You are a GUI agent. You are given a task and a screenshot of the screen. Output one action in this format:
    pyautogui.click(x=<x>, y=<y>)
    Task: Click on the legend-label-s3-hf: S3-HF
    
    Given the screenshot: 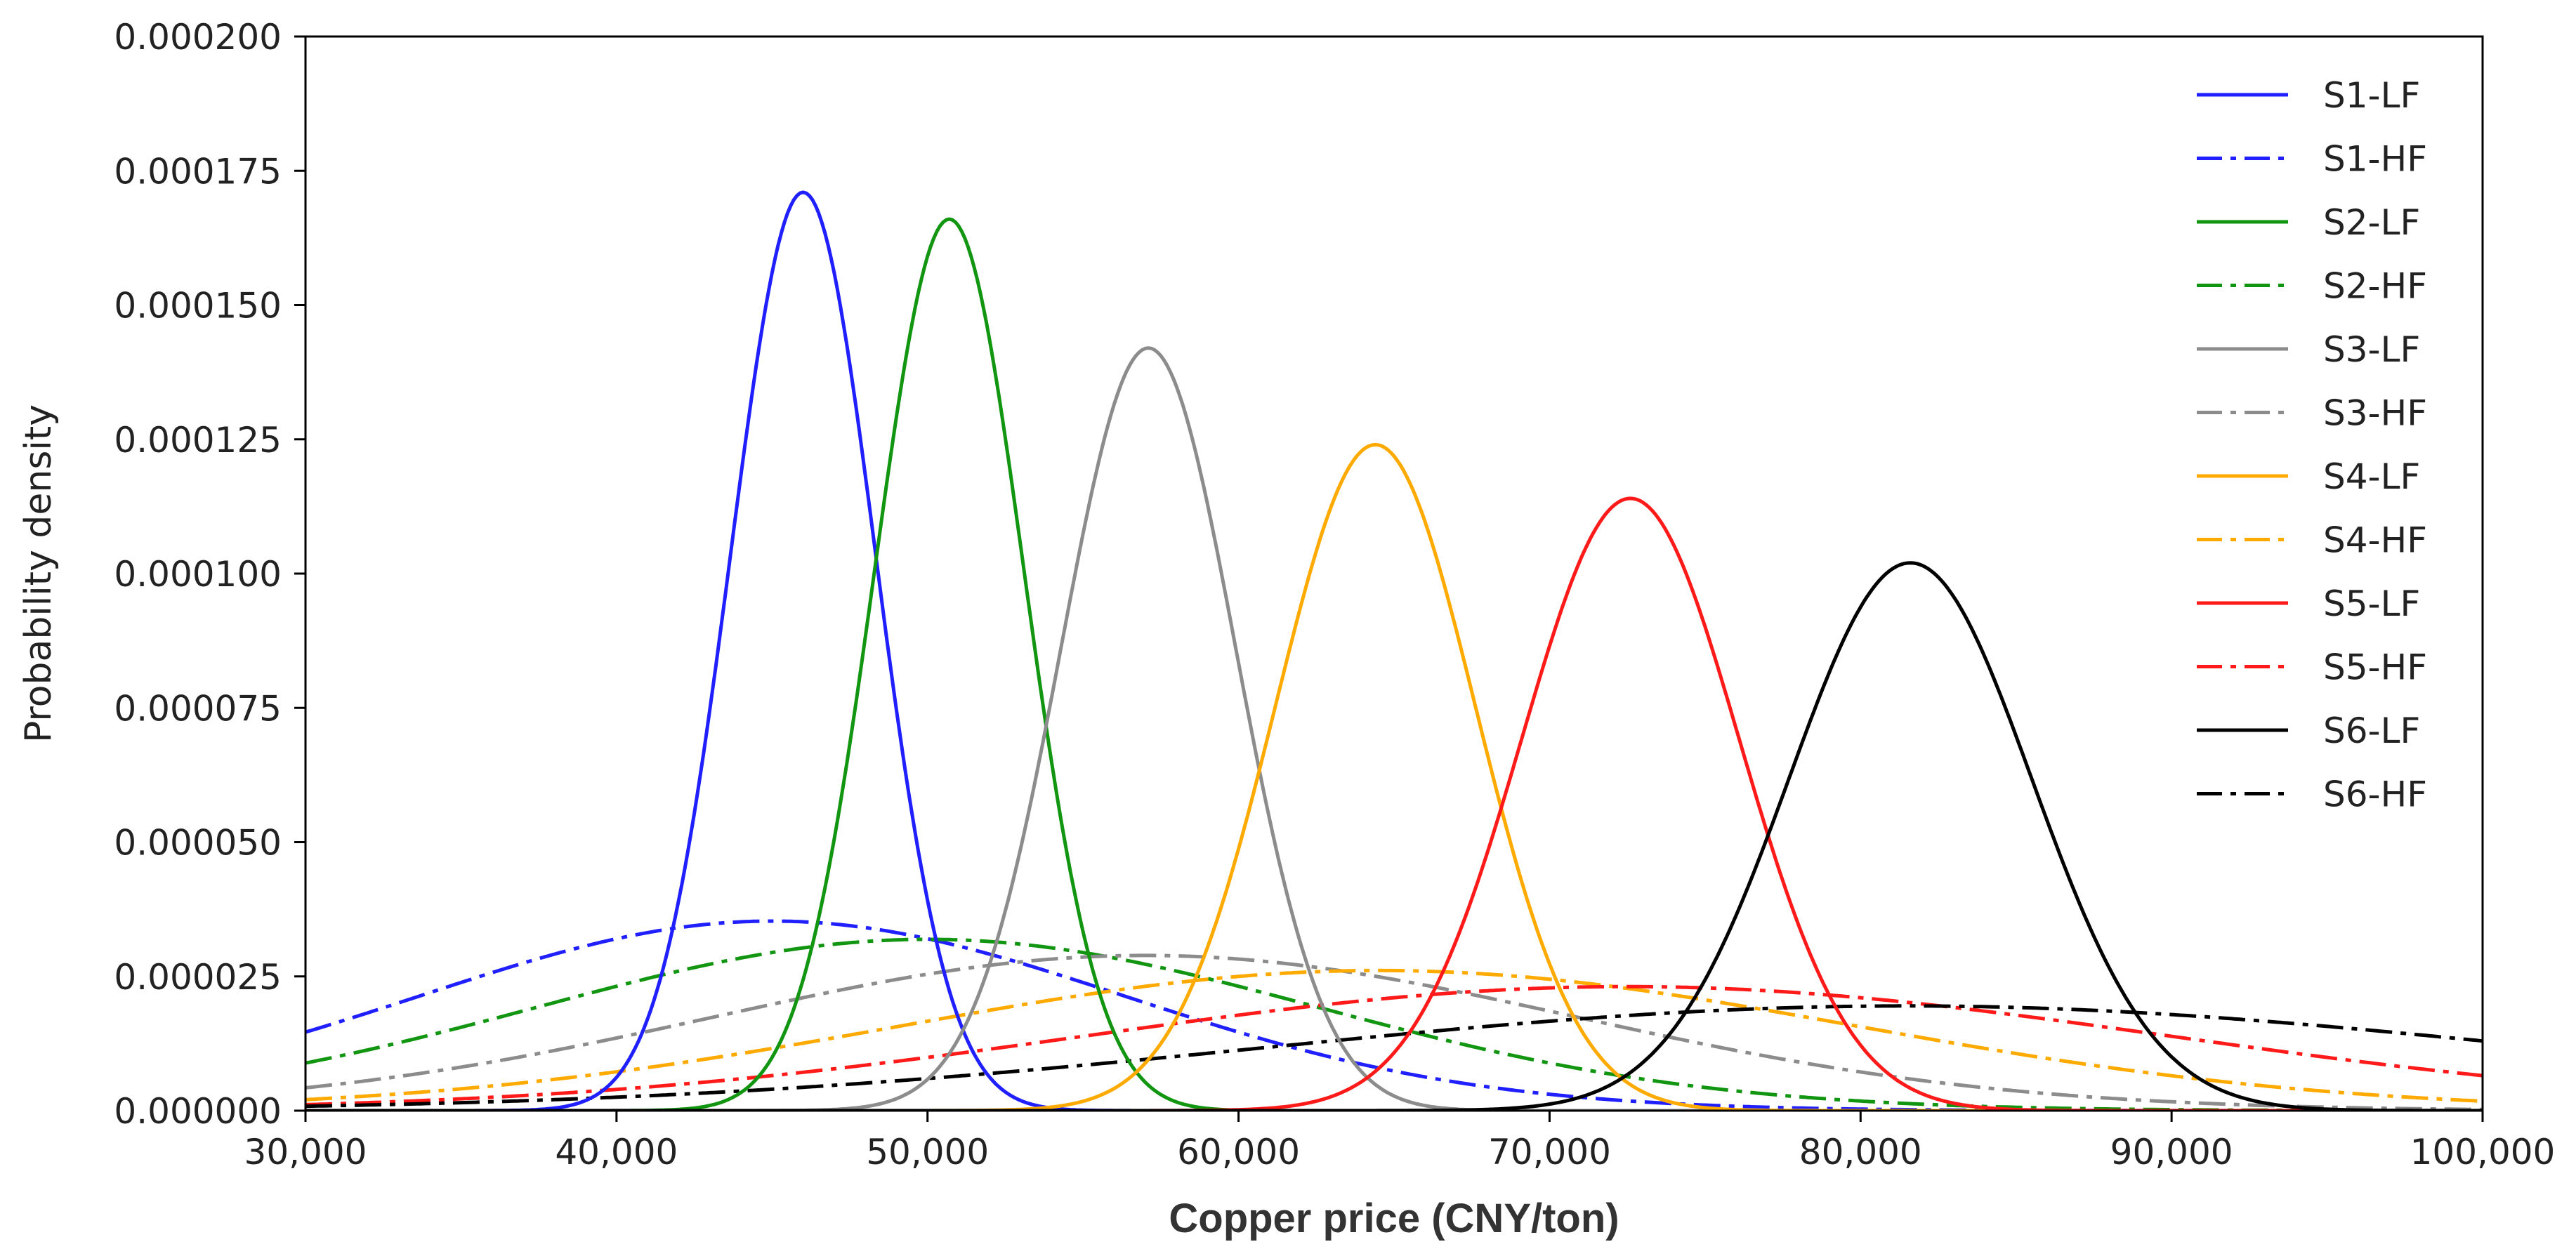 What is the action you would take?
    pyautogui.click(x=2375, y=413)
    